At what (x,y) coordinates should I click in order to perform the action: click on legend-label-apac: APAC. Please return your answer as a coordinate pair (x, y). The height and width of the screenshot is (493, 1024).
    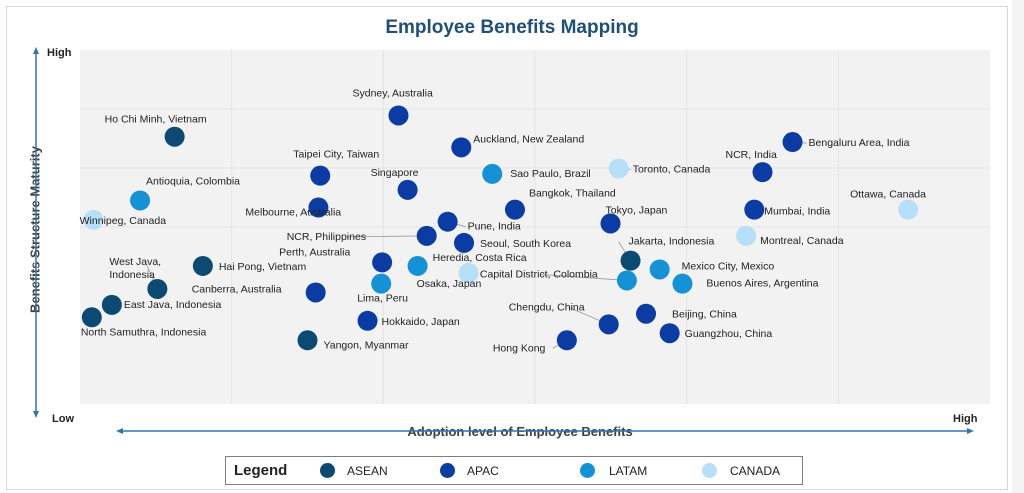
    Looking at the image, I should click on (483, 471).